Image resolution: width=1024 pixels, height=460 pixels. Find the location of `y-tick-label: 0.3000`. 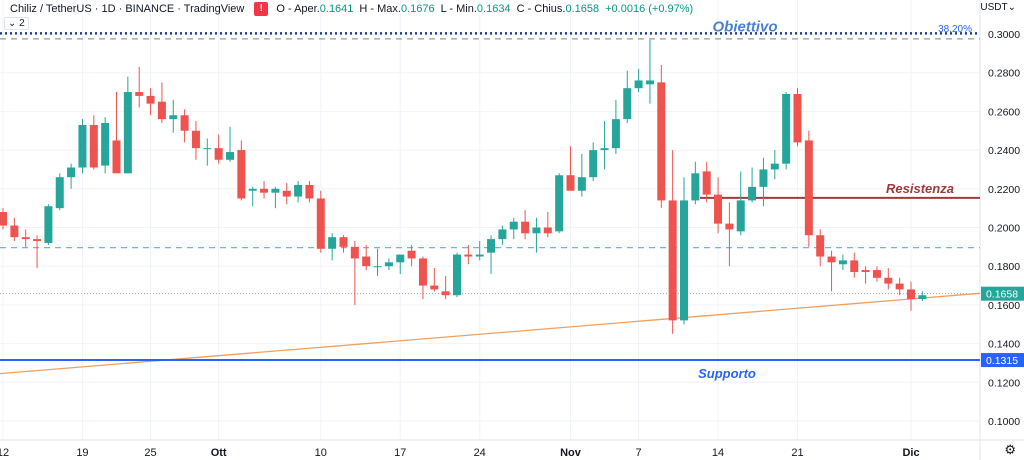

y-tick-label: 0.3000 is located at coordinates (1004, 35).